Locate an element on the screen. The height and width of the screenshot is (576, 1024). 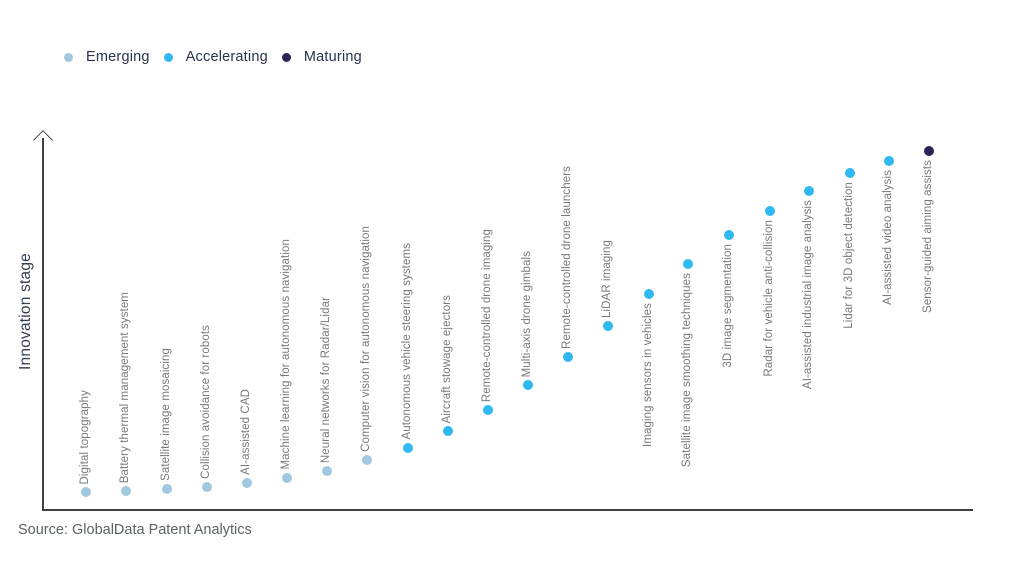
legend-item-accelerating: Accelerating is located at coordinates (215, 57).